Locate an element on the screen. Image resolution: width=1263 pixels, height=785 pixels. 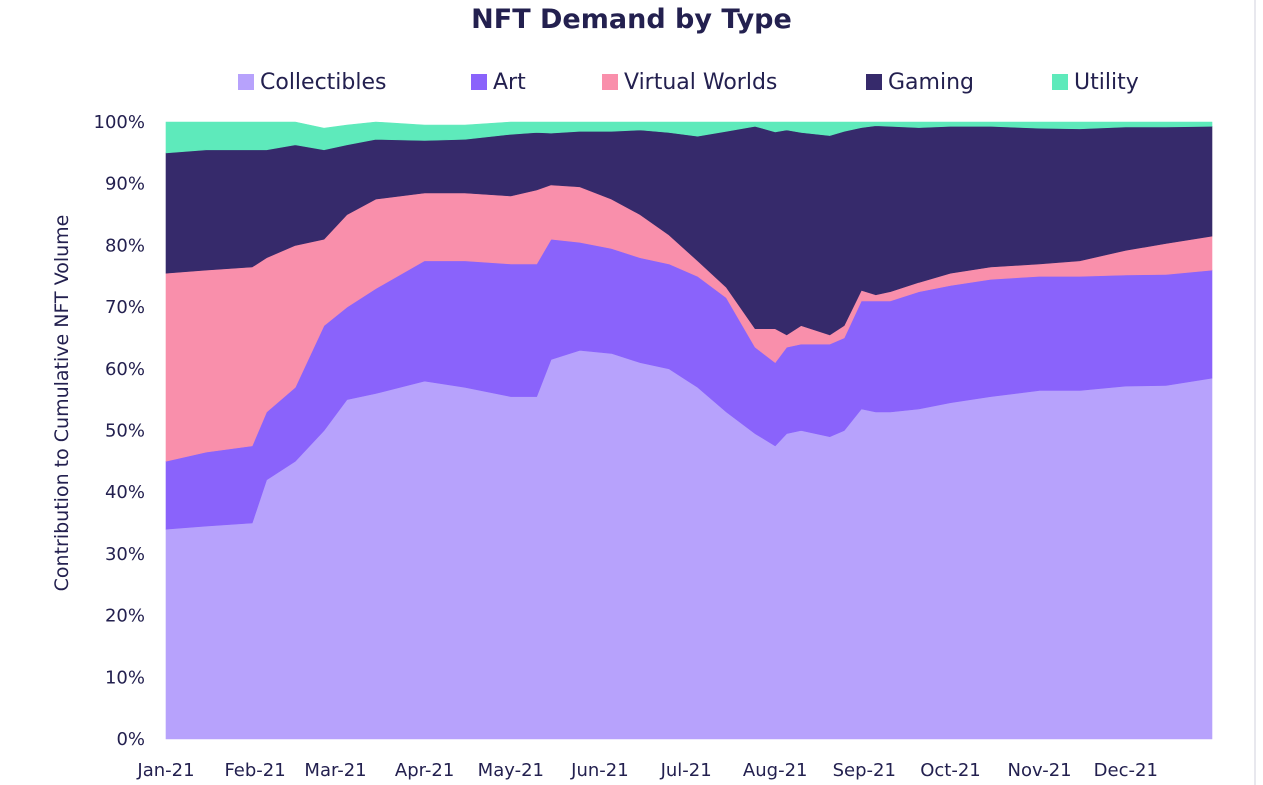
legend-item: Collectibles is located at coordinates (312, 82).